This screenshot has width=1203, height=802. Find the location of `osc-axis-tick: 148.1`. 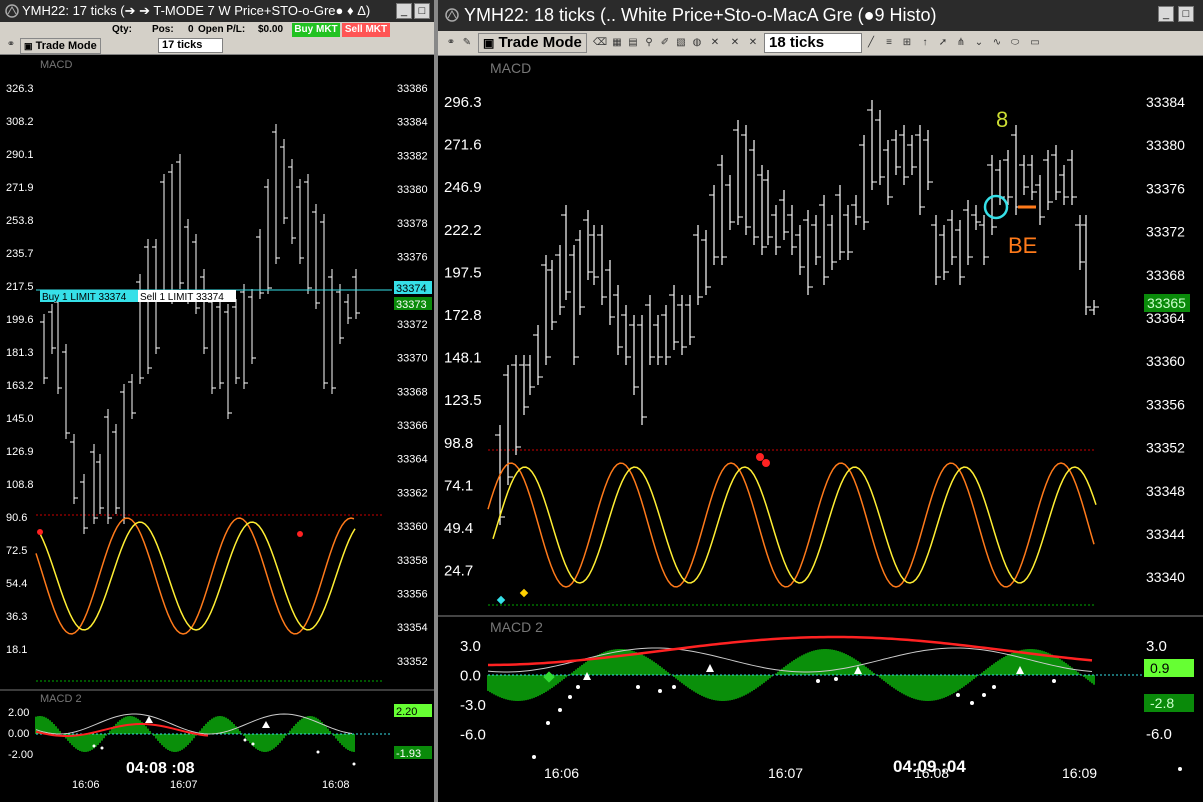

osc-axis-tick: 148.1 is located at coordinates (463, 358).